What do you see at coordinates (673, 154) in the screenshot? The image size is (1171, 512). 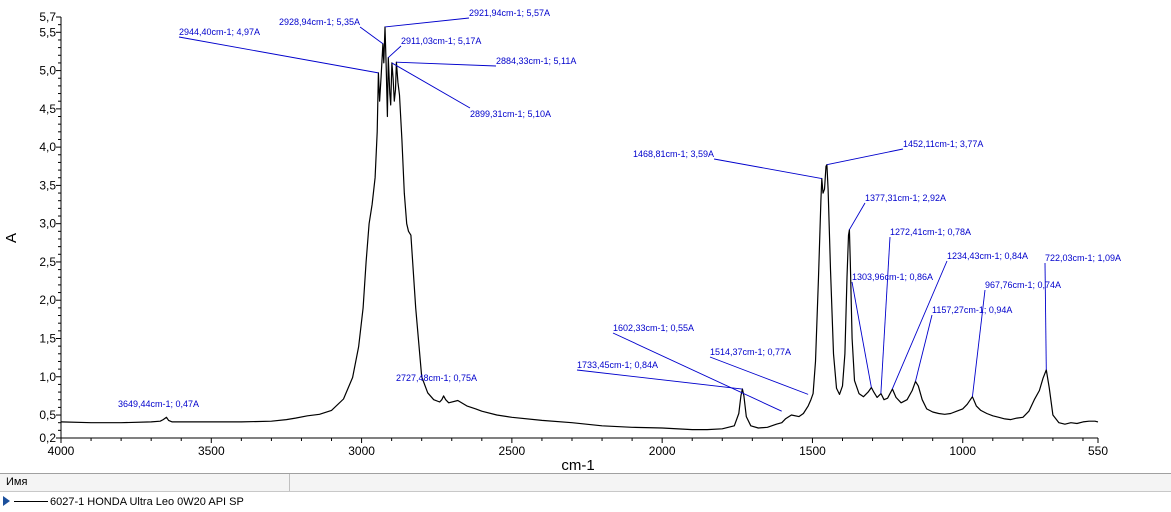 I see `peak-label: 1468,81cm-1; 3,59A` at bounding box center [673, 154].